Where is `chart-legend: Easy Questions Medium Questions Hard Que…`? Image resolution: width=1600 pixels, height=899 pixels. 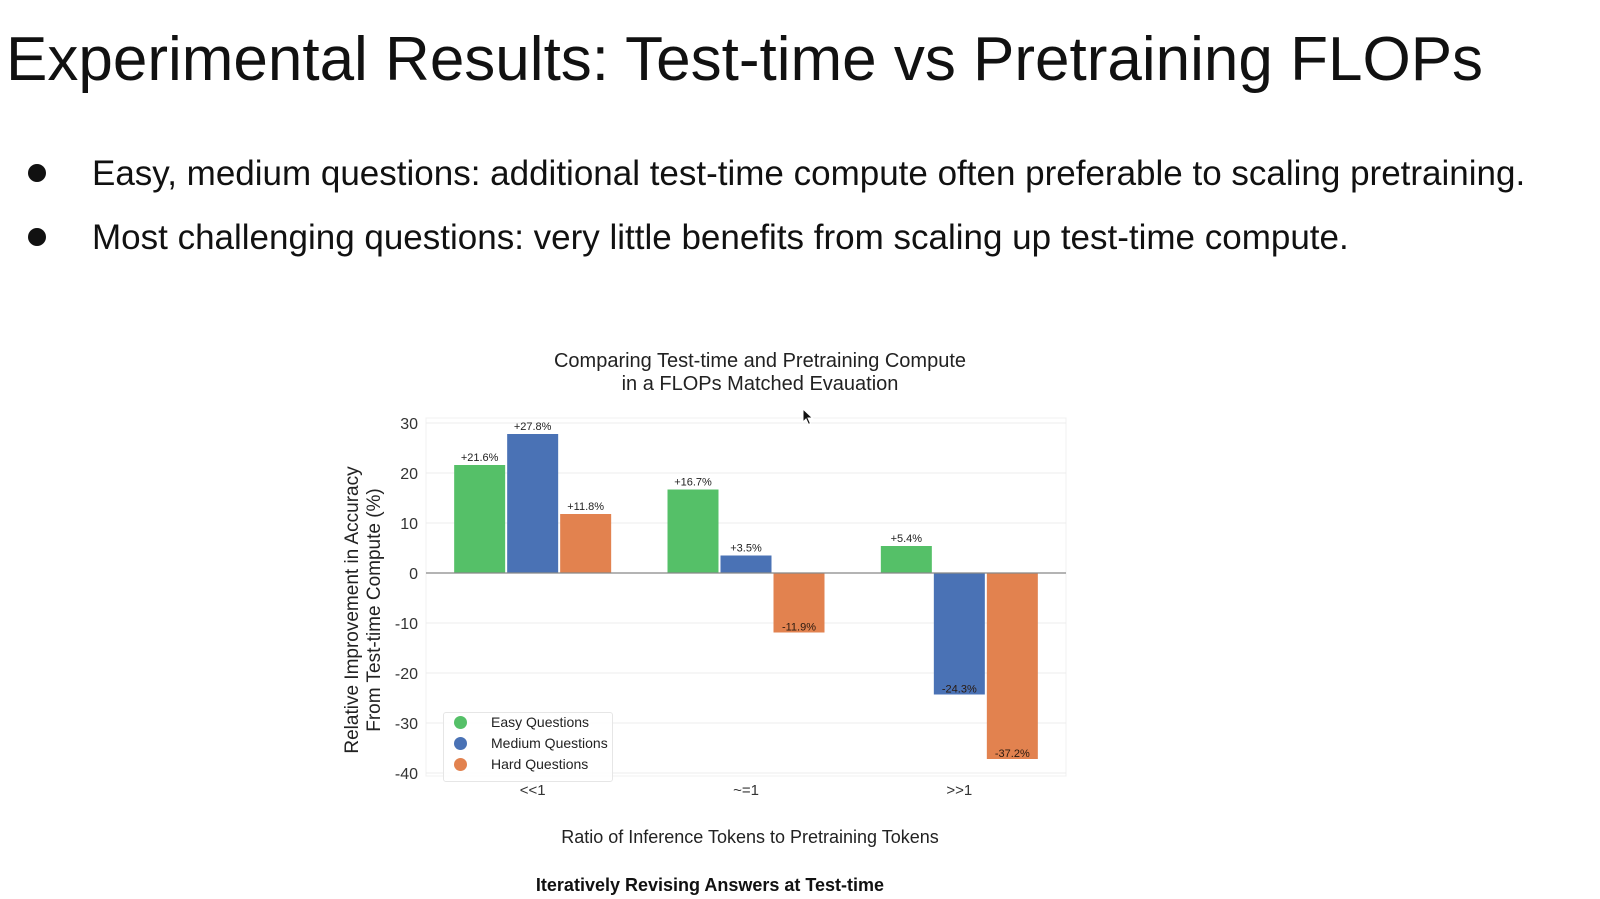
chart-legend: Easy Questions Medium Questions Hard Que… is located at coordinates (528, 747).